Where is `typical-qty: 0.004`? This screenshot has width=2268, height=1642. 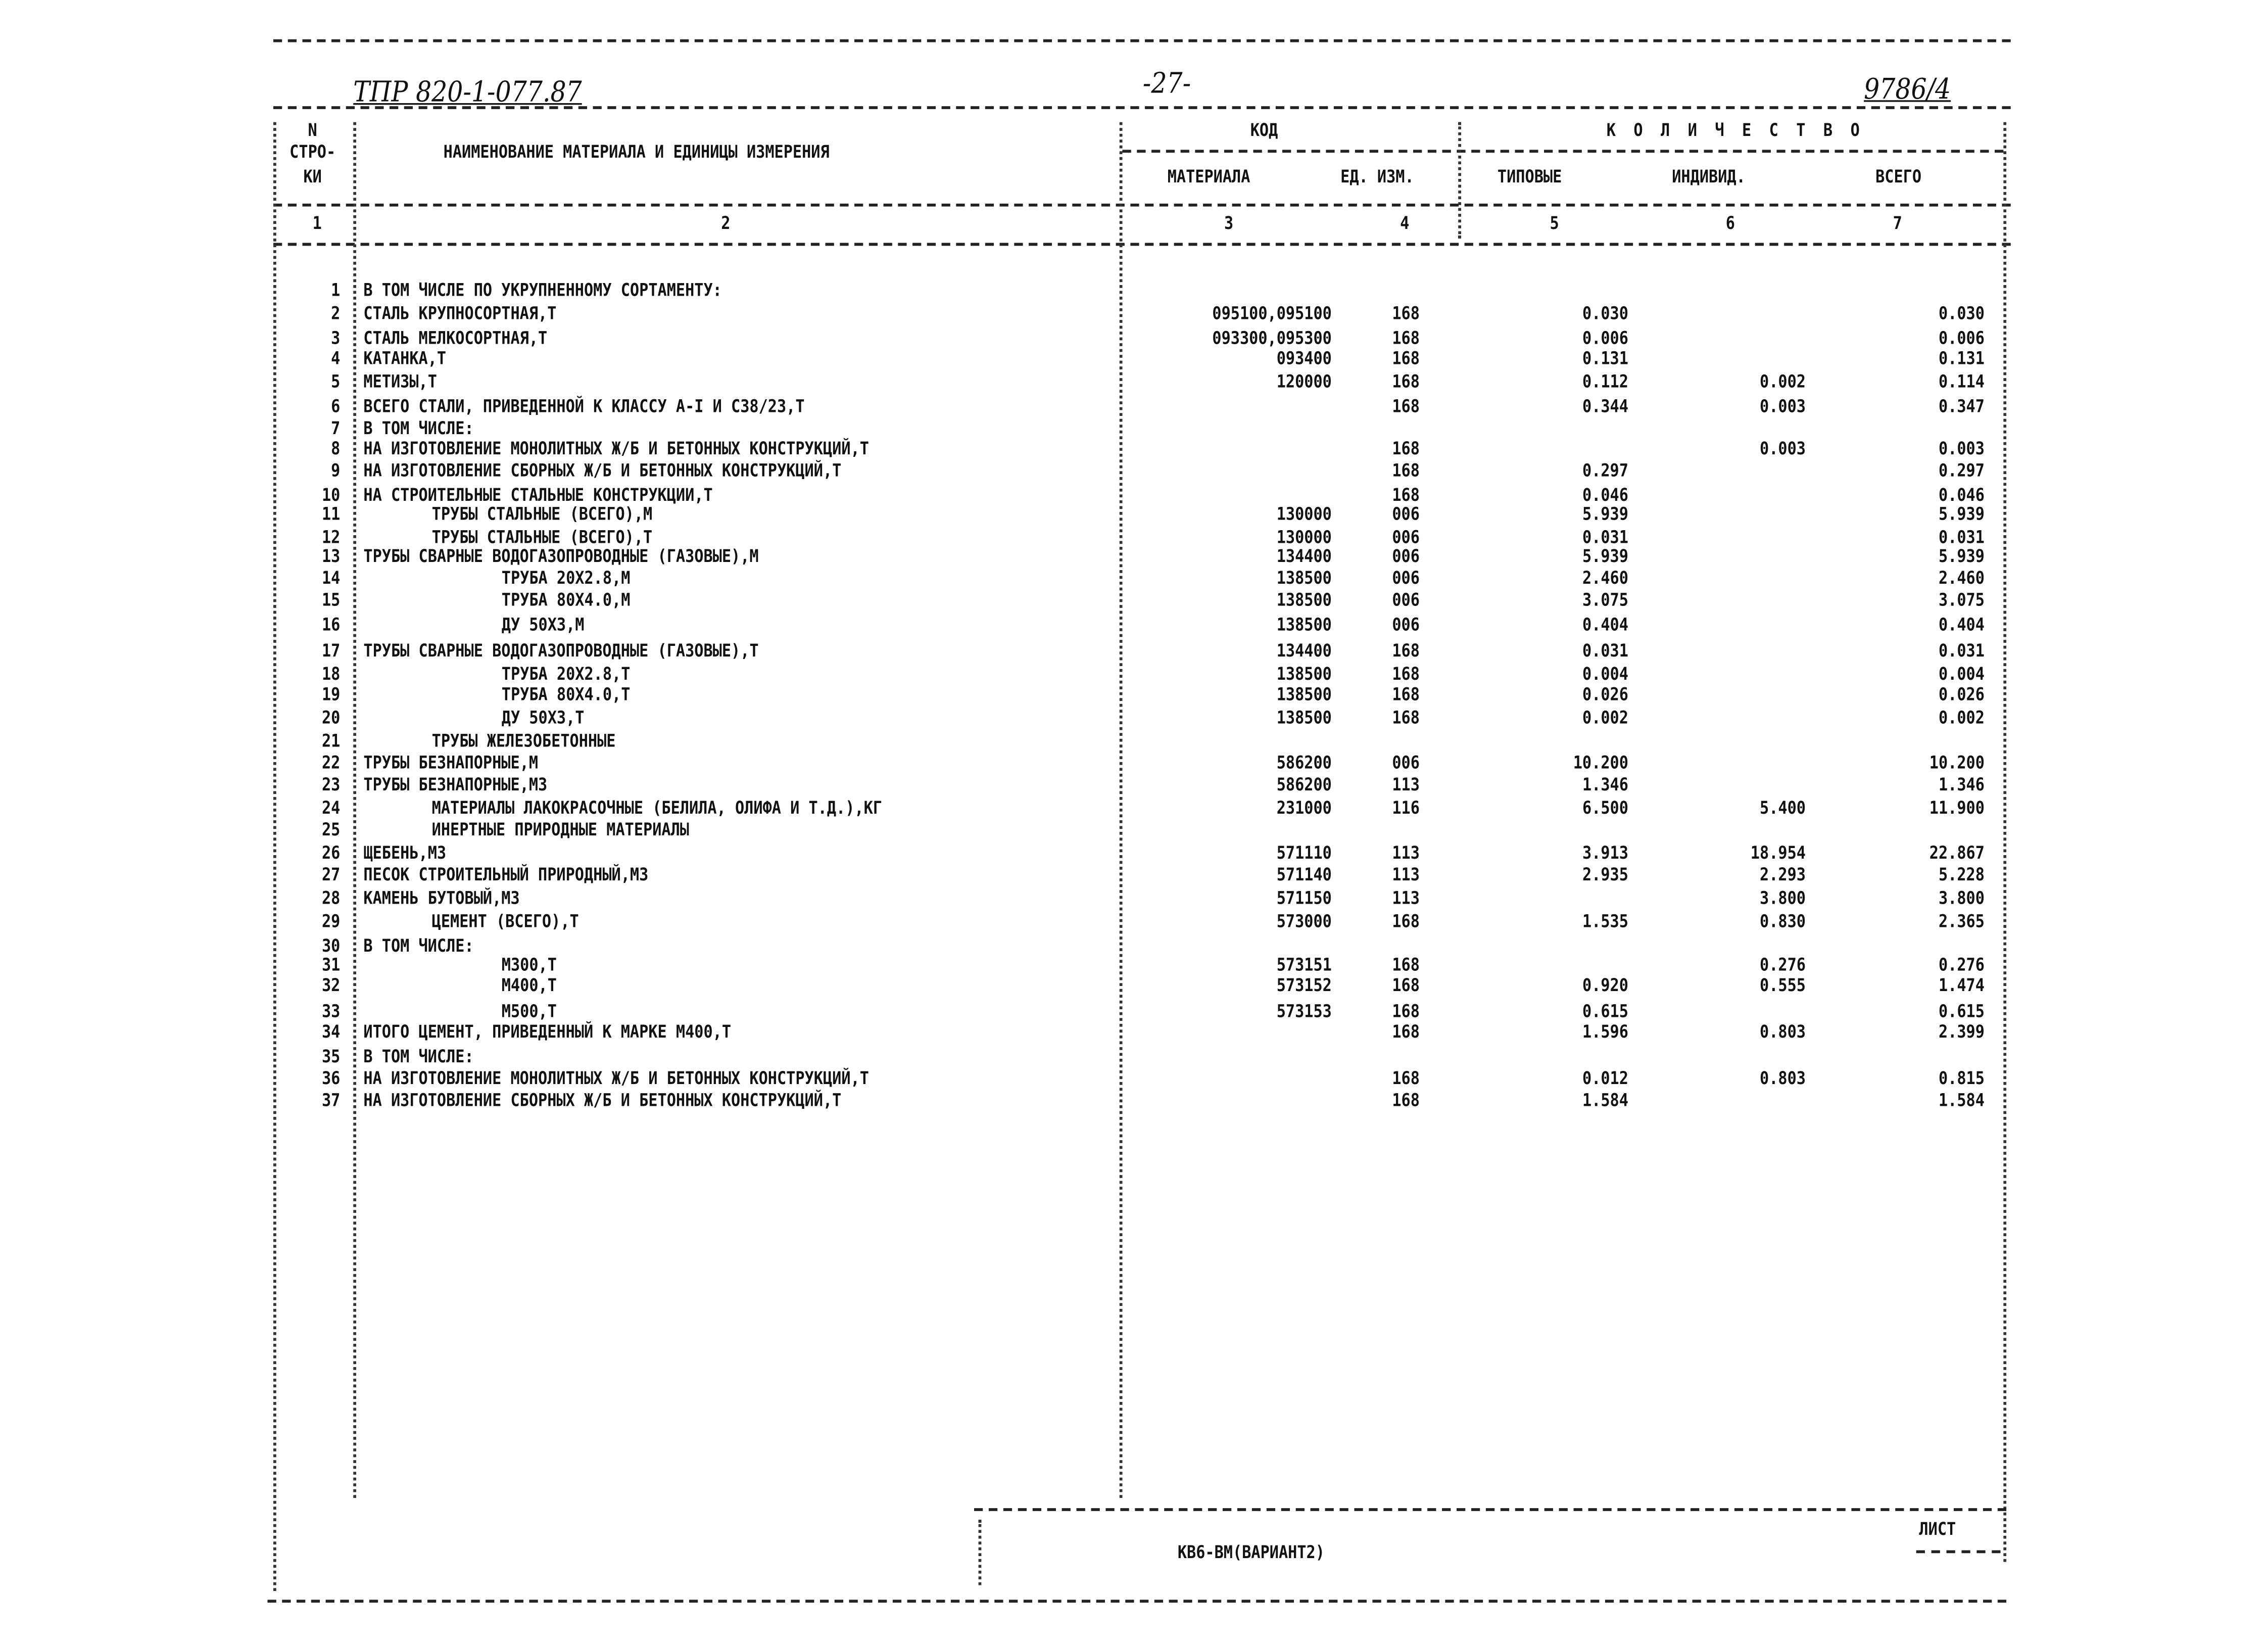 typical-qty: 0.004 is located at coordinates (1605, 675).